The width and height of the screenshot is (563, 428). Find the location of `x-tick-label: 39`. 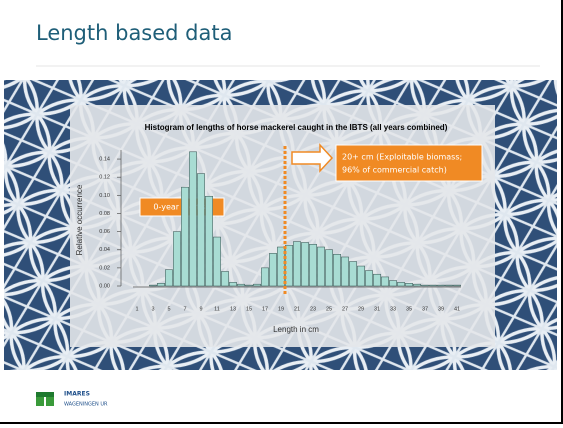

x-tick-label: 39 is located at coordinates (441, 309).